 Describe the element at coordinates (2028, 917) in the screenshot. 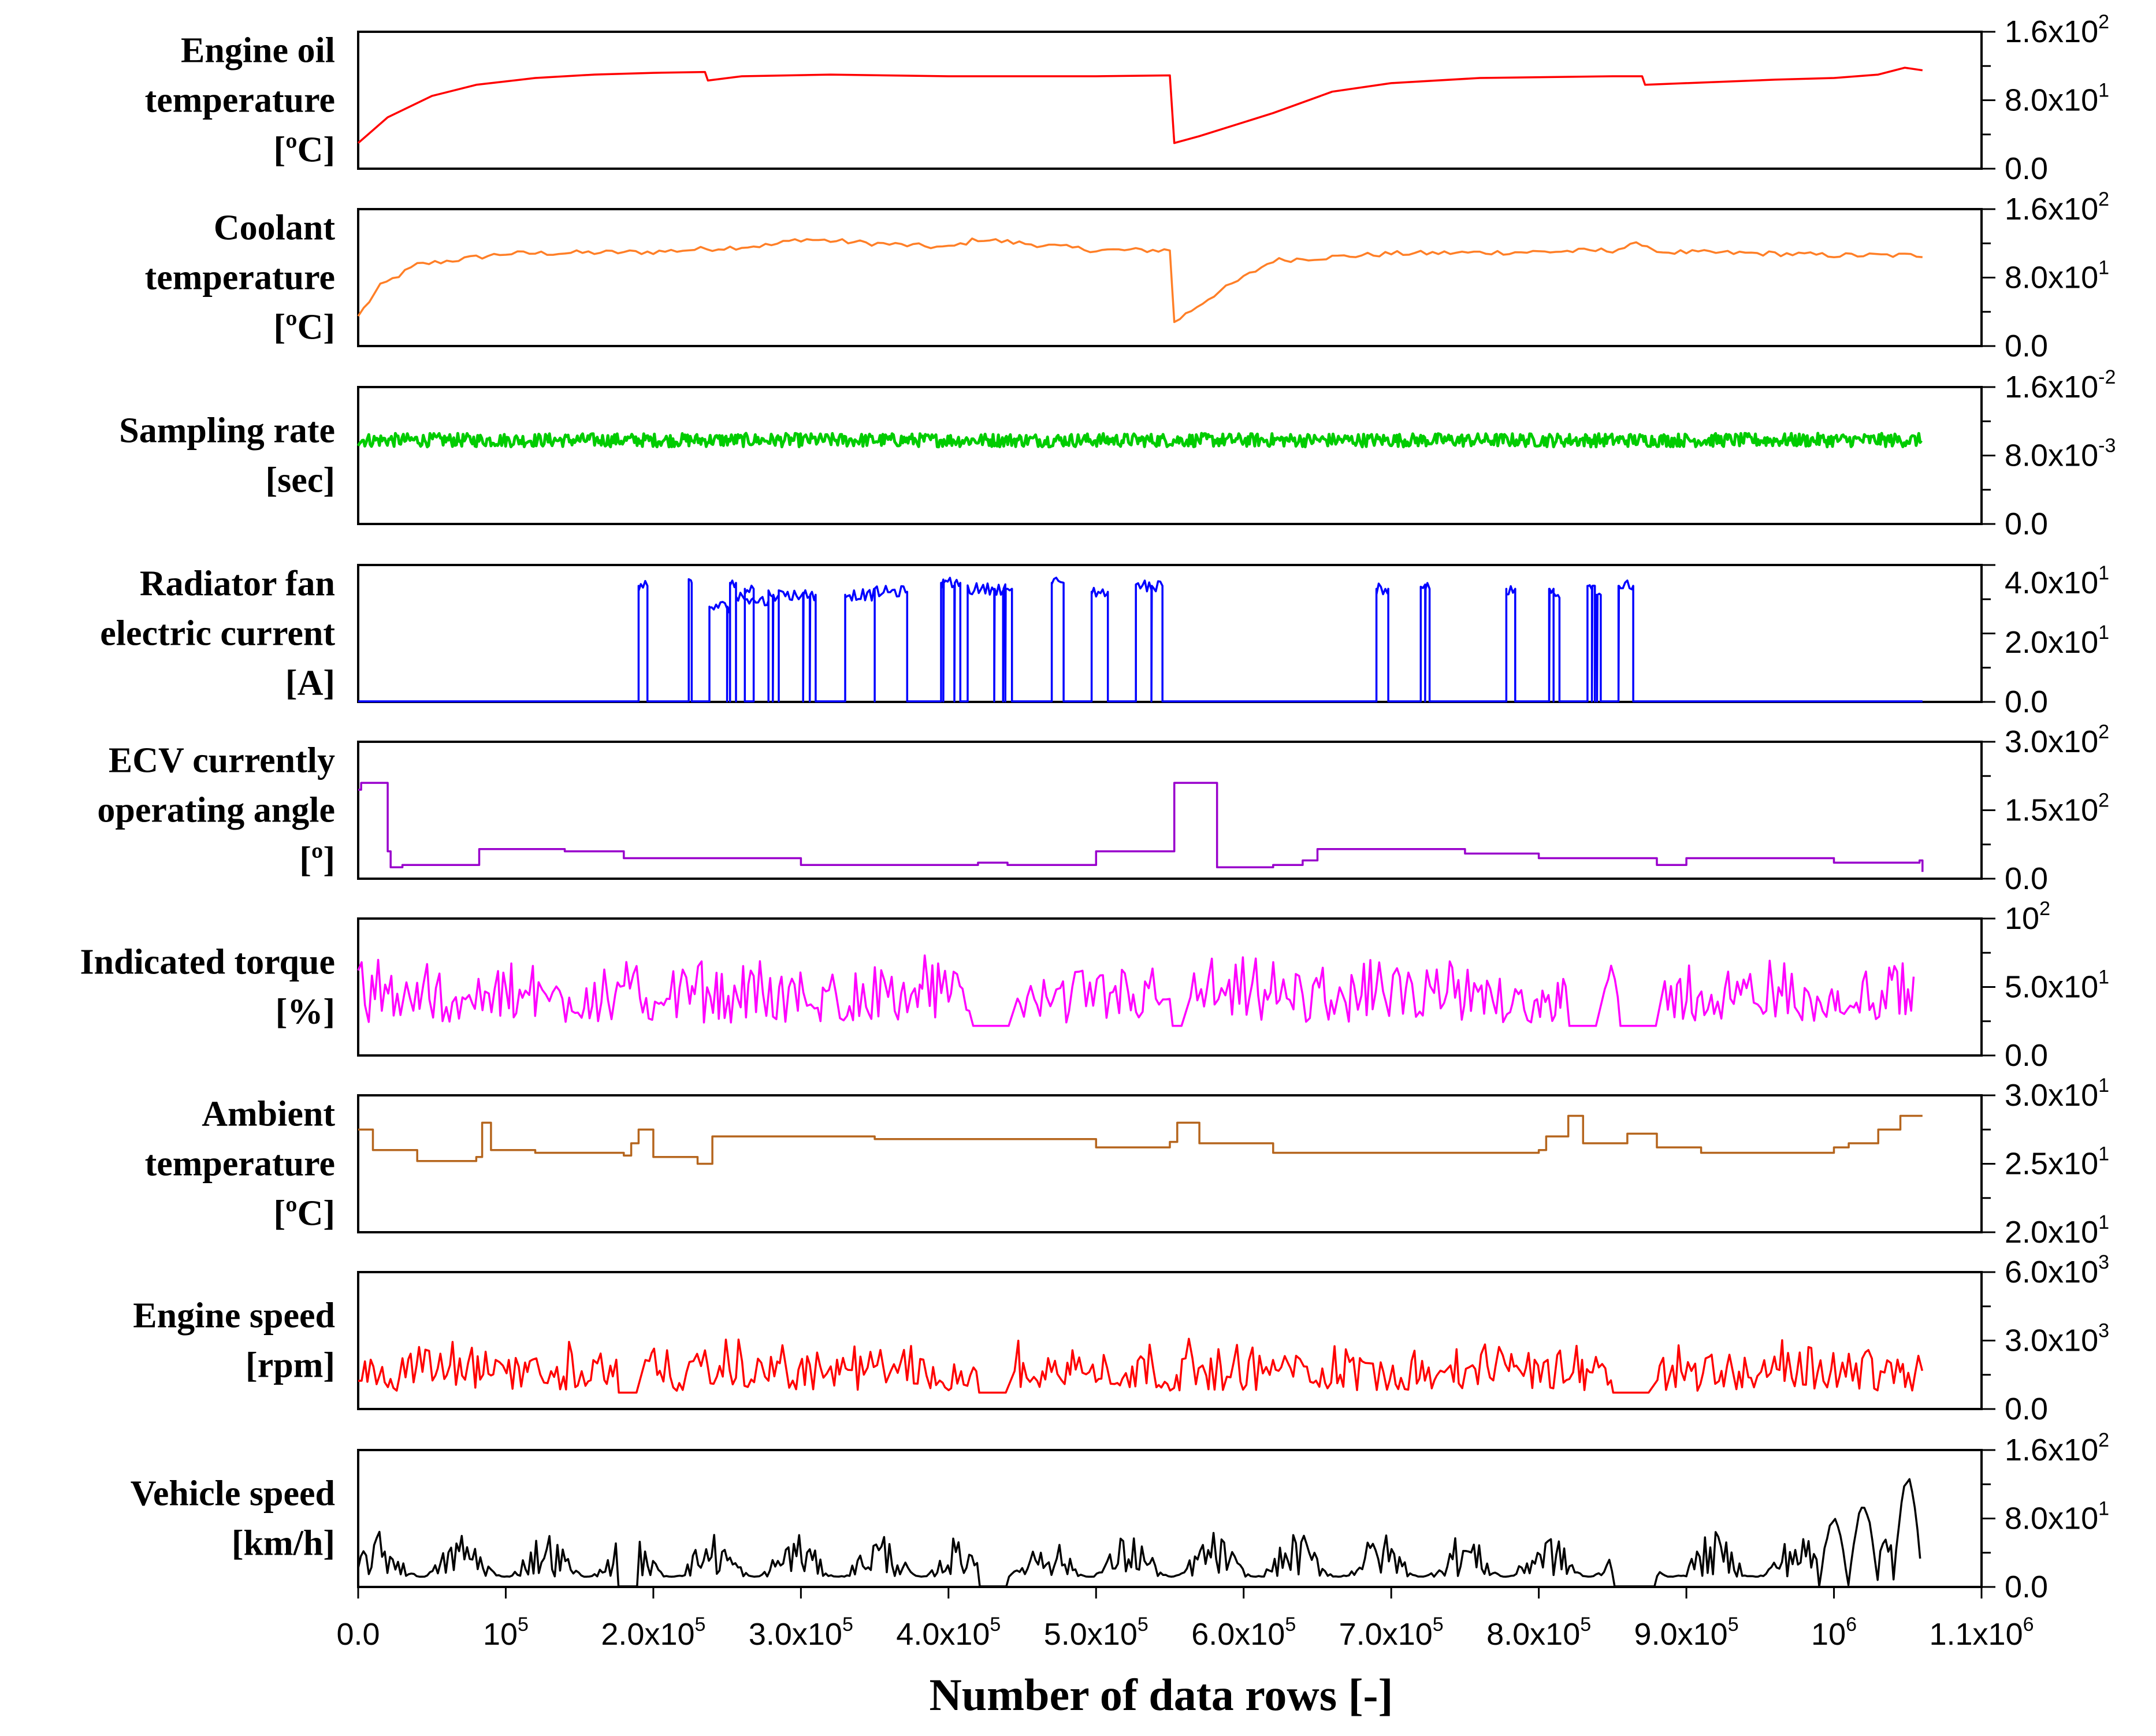

I see `y-tick-label: 102` at that location.